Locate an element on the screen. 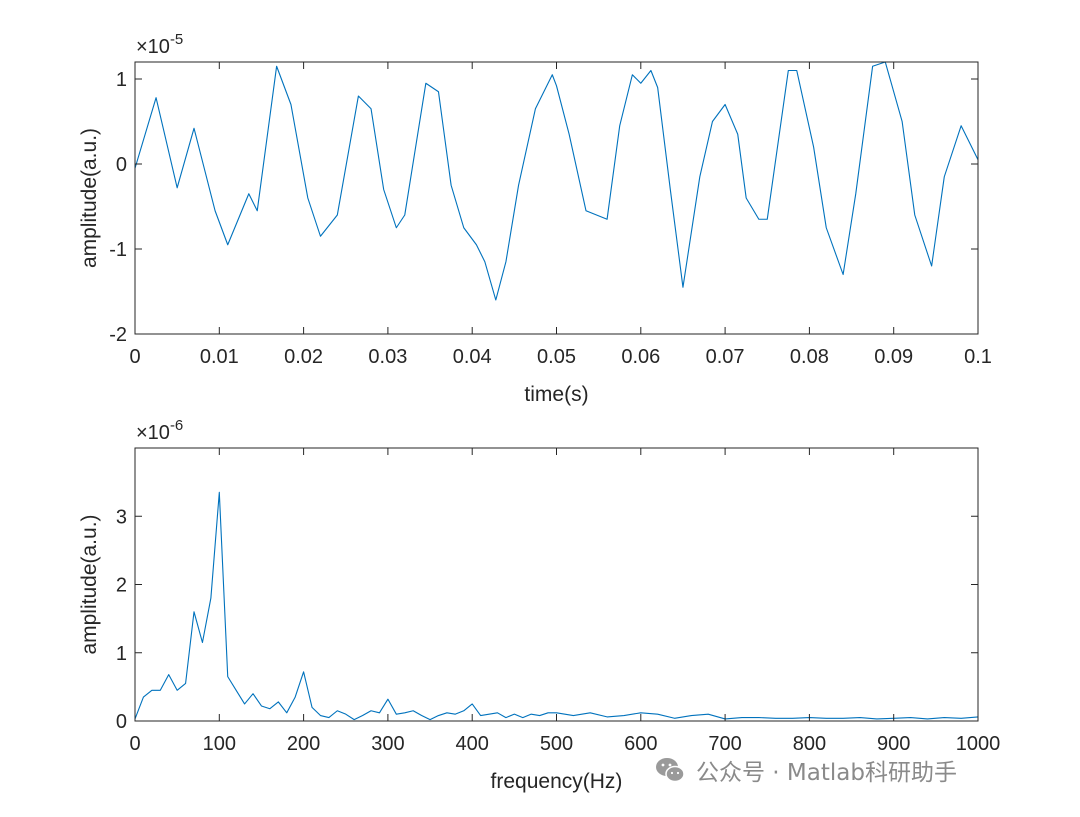 Image resolution: width=1080 pixels, height=817 pixels. x-tick-label: 100 is located at coordinates (219, 744).